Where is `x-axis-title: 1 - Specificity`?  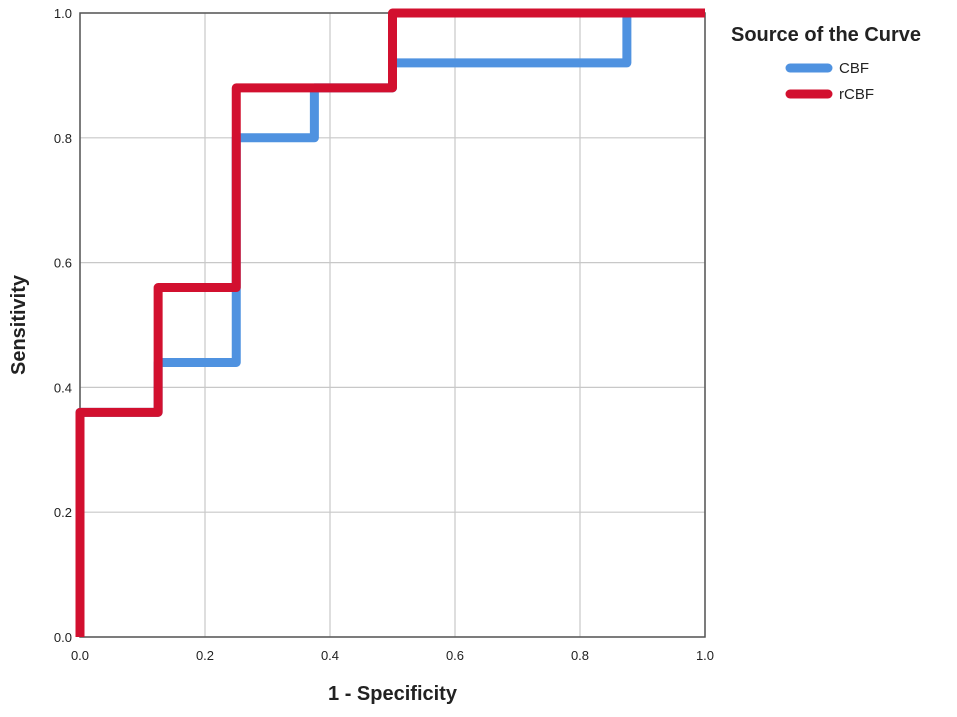 x-axis-title: 1 - Specificity is located at coordinates (393, 694).